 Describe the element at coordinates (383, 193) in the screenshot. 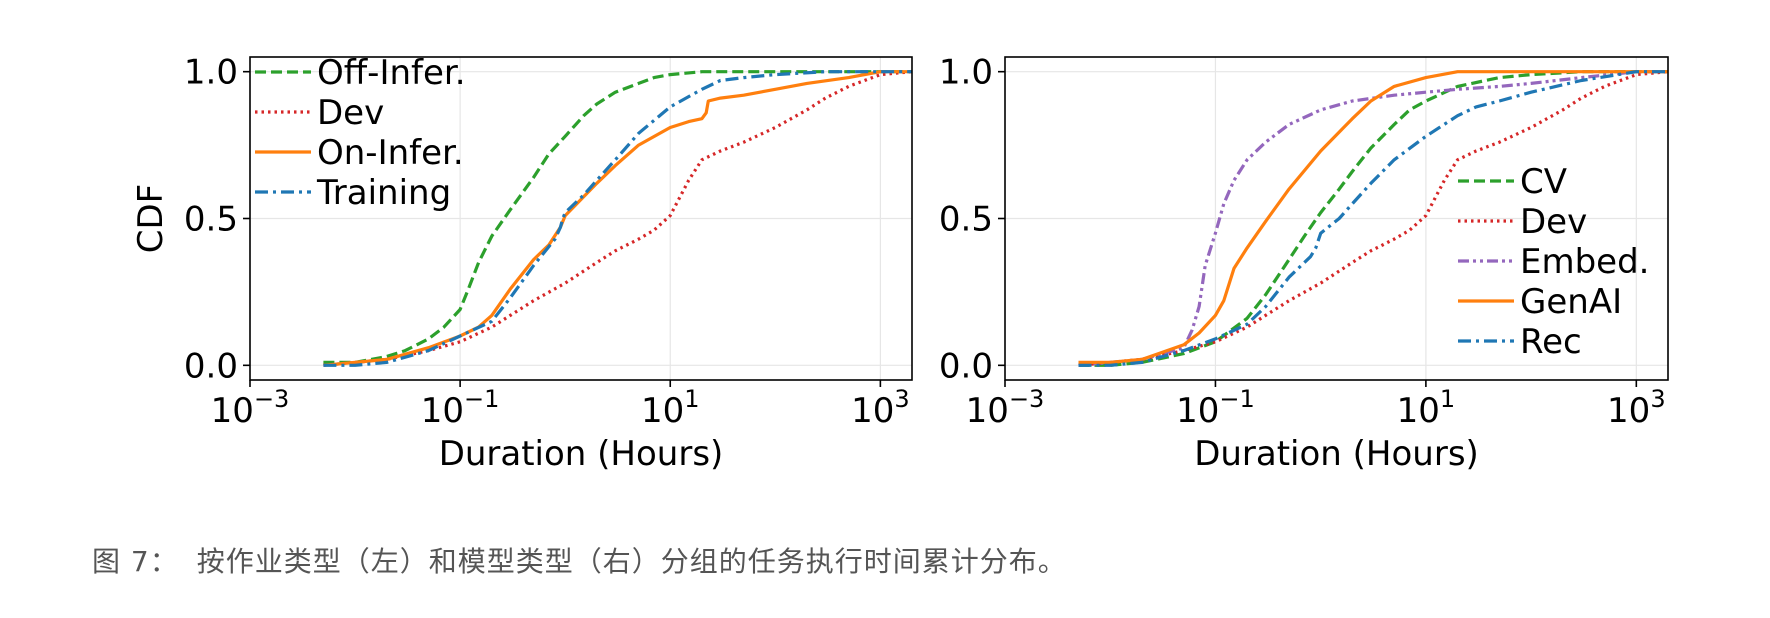

I see `legend-label: Training` at that location.